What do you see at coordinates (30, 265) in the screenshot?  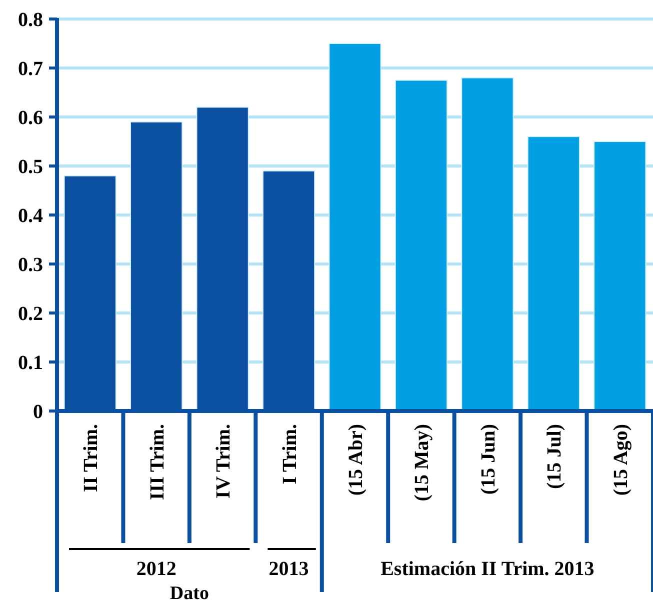 I see `y-tick-label: 0.3` at bounding box center [30, 265].